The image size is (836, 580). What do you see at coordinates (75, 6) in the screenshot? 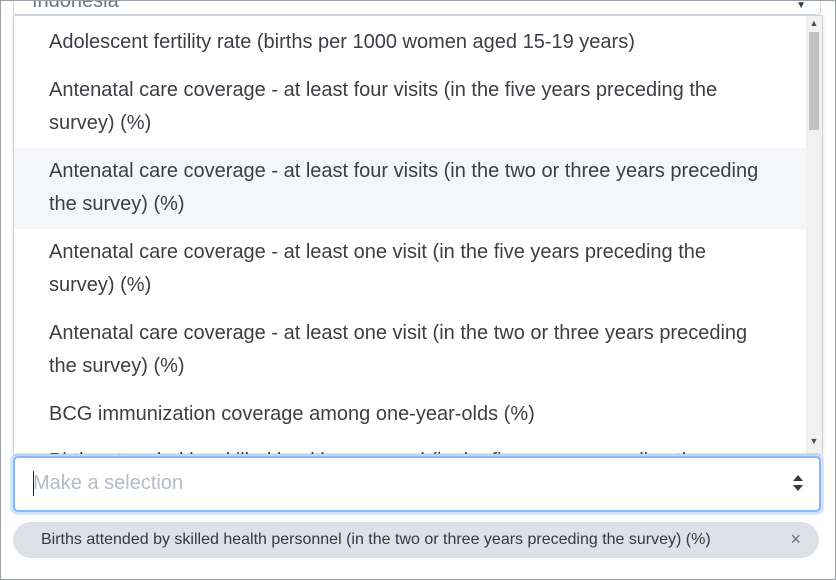
I see `country-select-value: Indonesia` at bounding box center [75, 6].